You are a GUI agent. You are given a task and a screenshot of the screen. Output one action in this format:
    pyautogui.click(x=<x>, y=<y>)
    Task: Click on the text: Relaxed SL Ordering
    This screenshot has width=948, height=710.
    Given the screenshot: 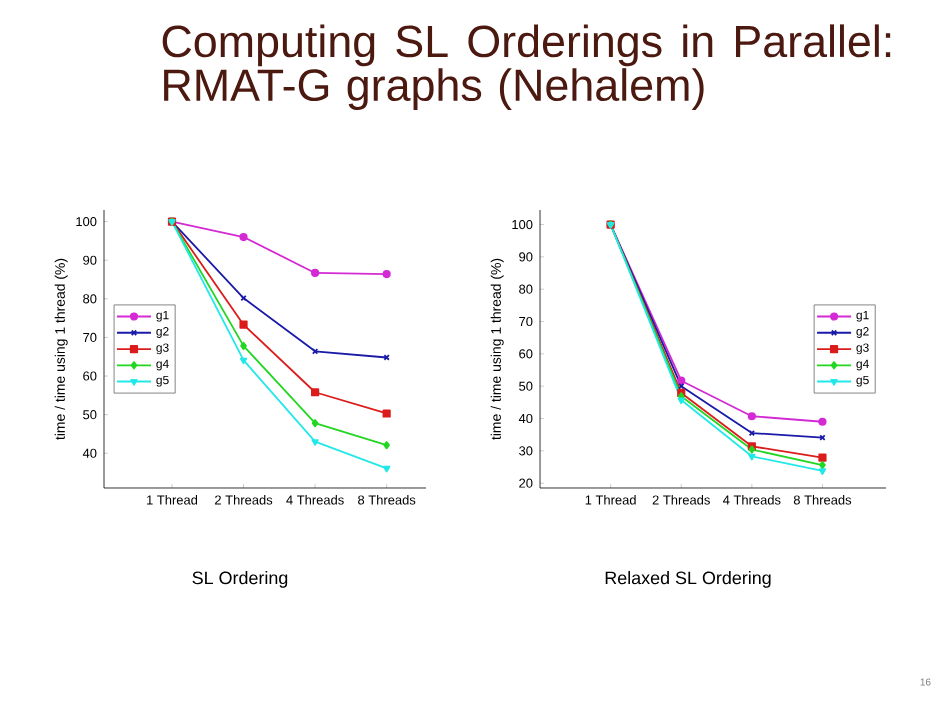 What is the action you would take?
    pyautogui.click(x=688, y=579)
    